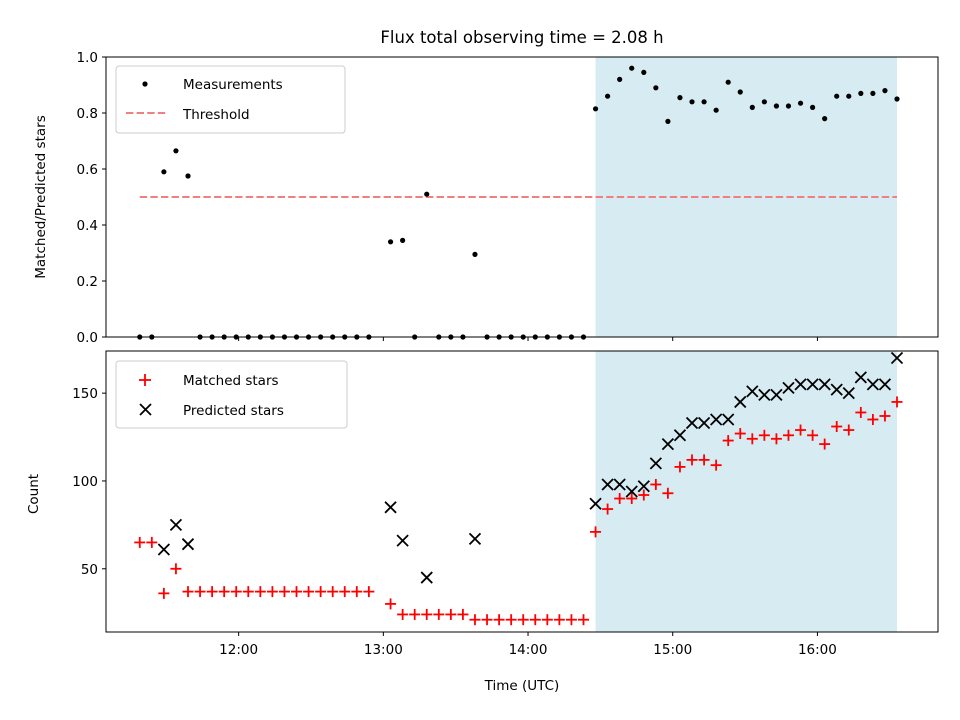 The image size is (960, 720). Describe the element at coordinates (89, 570) in the screenshot. I see `y-tick-label: 50` at that location.